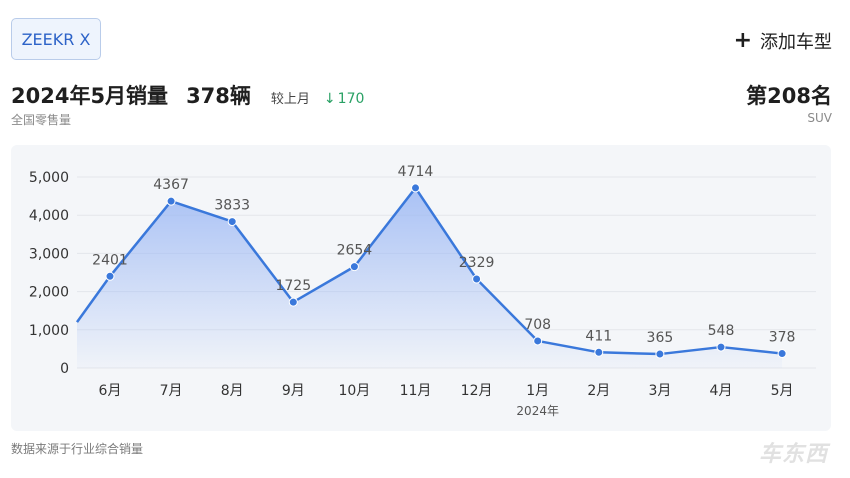 Image resolution: width=850 pixels, height=478 pixels. I want to click on data-label: 365, so click(660, 338).